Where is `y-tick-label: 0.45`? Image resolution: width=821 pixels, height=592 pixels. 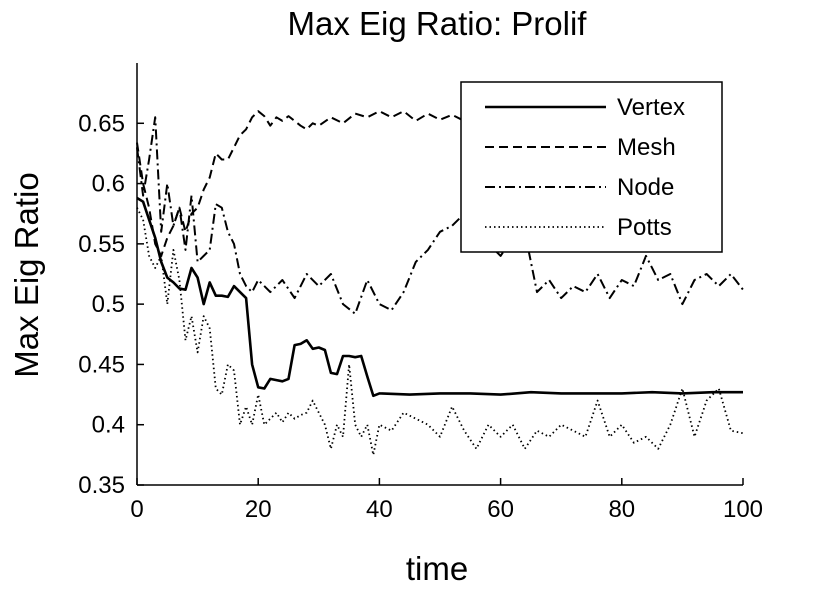
y-tick-label: 0.45 is located at coordinates (101, 364).